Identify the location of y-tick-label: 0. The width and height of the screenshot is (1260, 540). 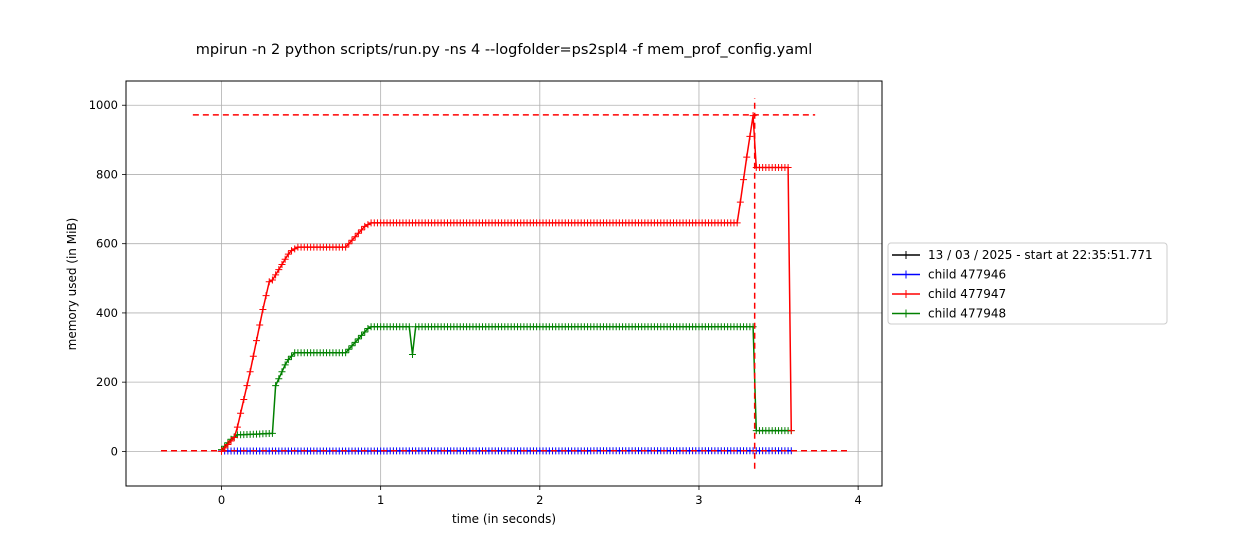
(114, 451).